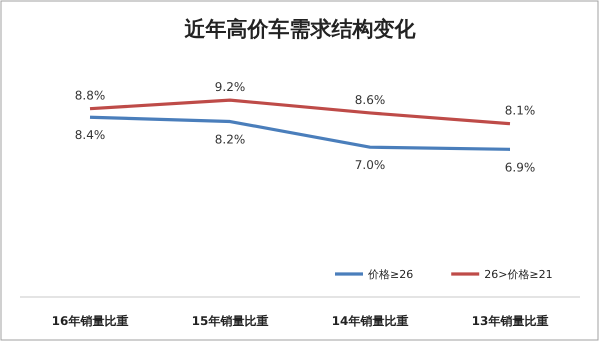 This screenshot has height=342, width=600. I want to click on data-label: 8.4%, so click(90, 135).